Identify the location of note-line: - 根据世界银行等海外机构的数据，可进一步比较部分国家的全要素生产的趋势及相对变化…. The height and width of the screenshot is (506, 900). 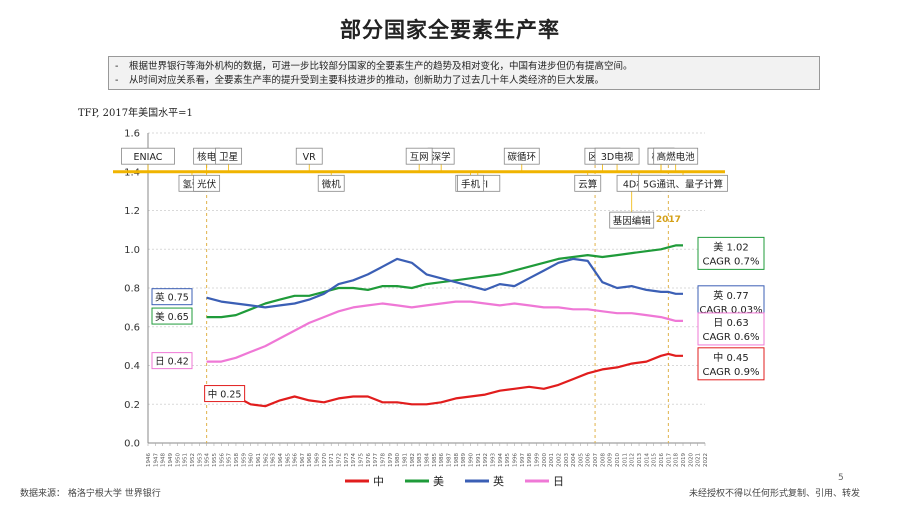
(374, 66).